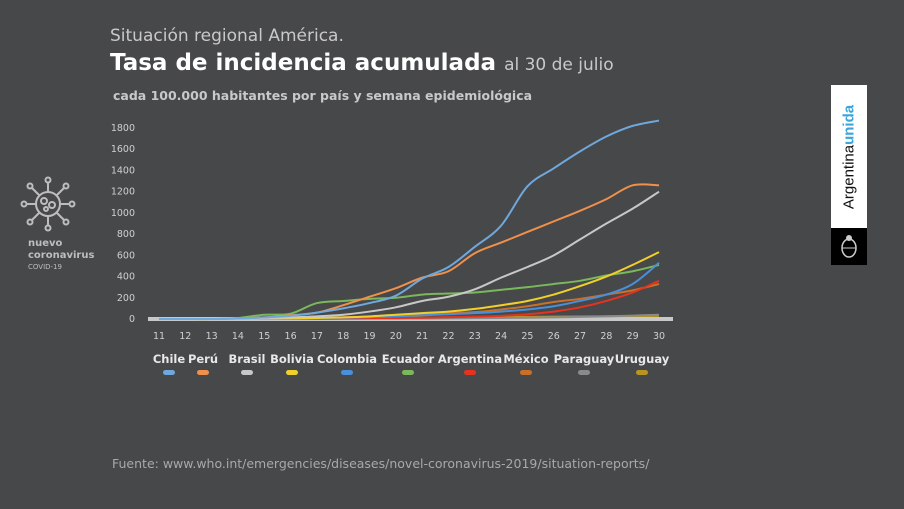 The height and width of the screenshot is (509, 904). What do you see at coordinates (126, 255) in the screenshot?
I see `y-tick-label: 600` at bounding box center [126, 255].